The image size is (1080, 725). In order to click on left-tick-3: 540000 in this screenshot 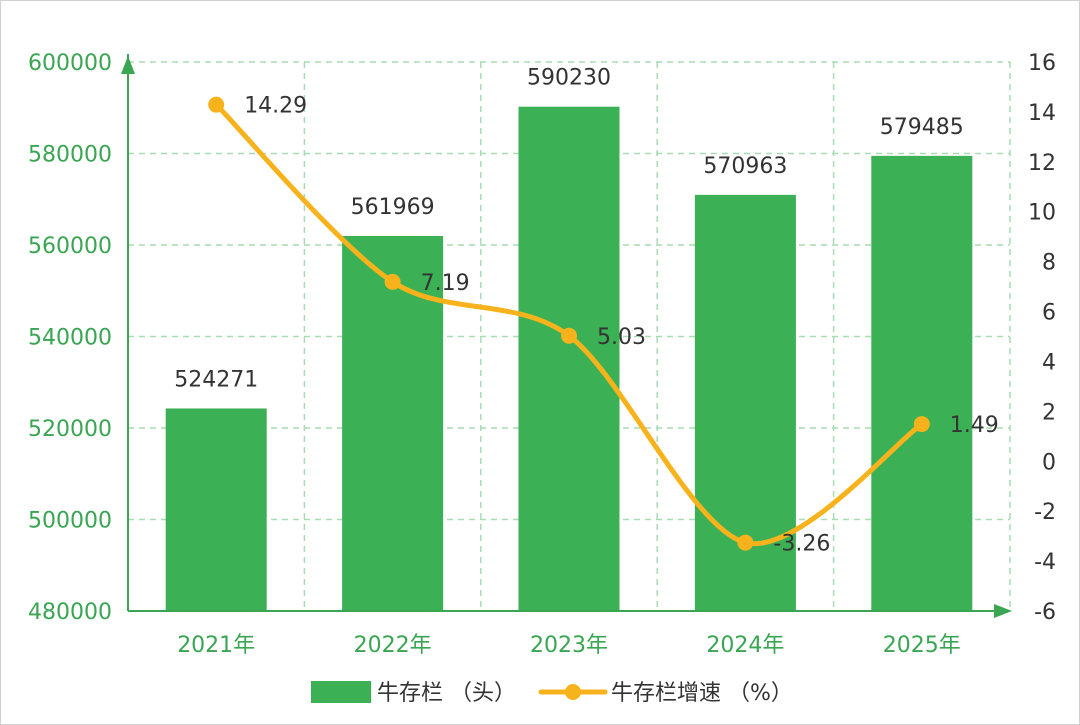, I will do `click(70, 338)`.